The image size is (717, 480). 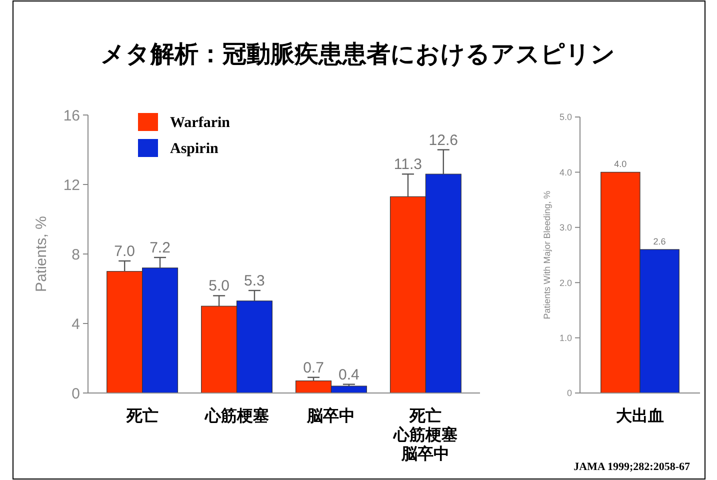 I want to click on y-tick-label: 1.0, so click(x=565, y=337).